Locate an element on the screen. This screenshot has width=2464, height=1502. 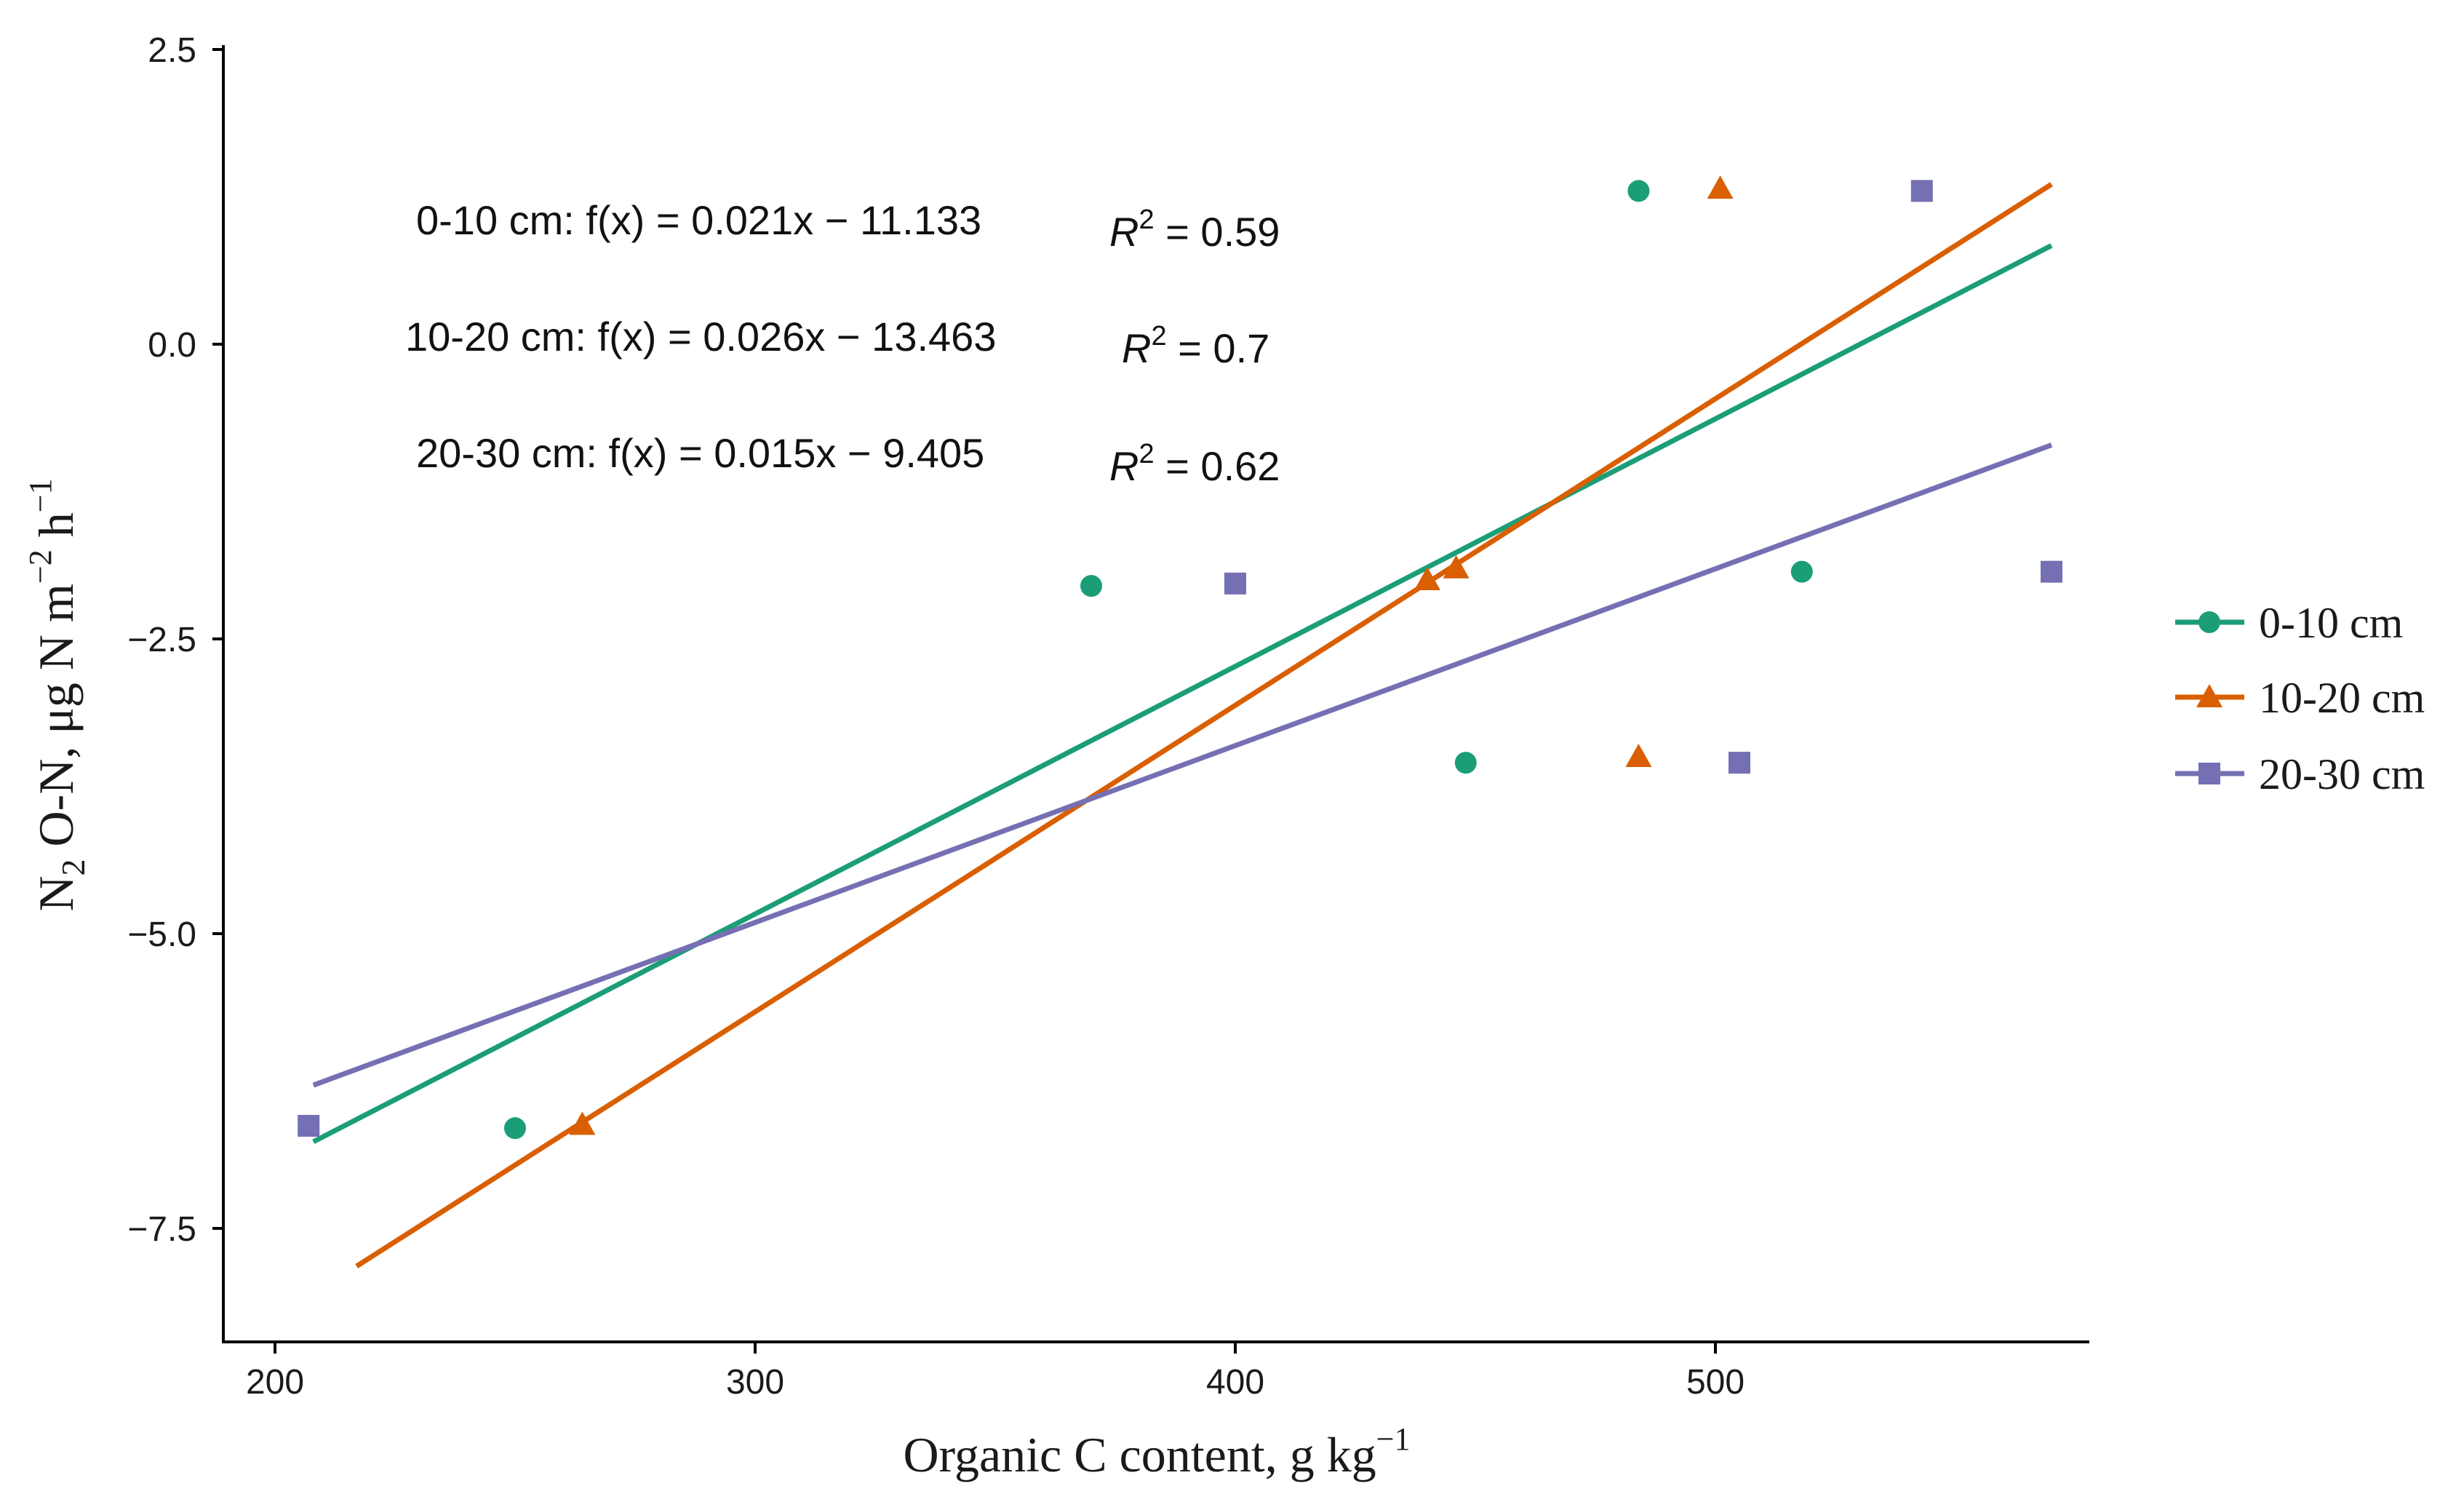
r2-20-30: R2 = 0.62 is located at coordinates (1194, 464).